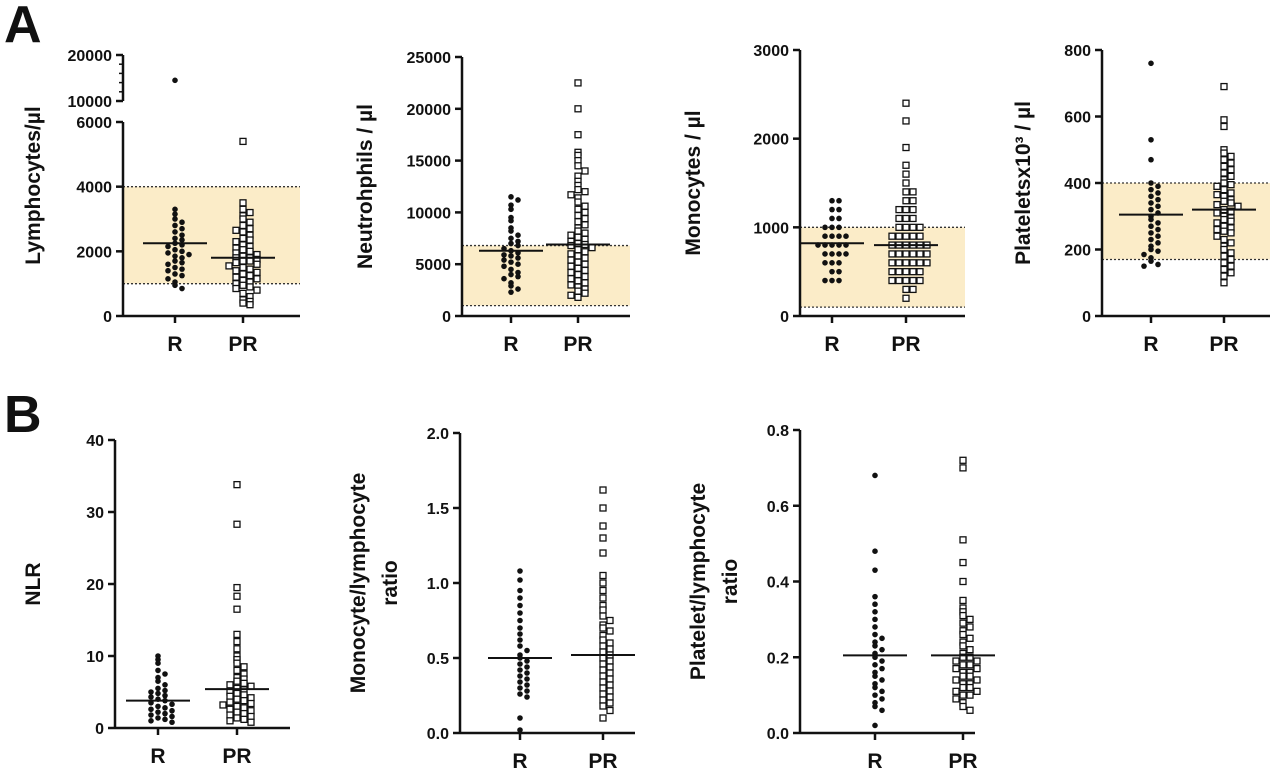 The height and width of the screenshot is (777, 1280). Describe the element at coordinates (1141, 199) in the screenshot. I see `chart-4: 0 200 400 600 800 R PR Plateletsx10³ / µl` at that location.